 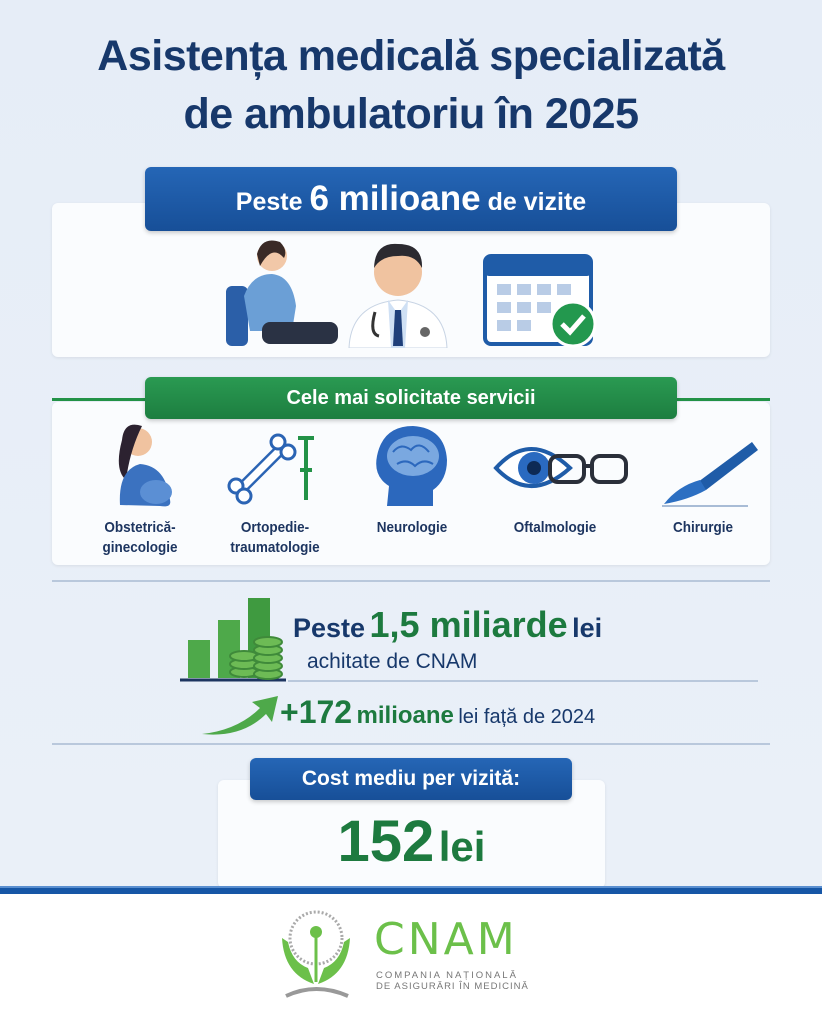 I want to click on cost-unit: lei, so click(x=462, y=846).